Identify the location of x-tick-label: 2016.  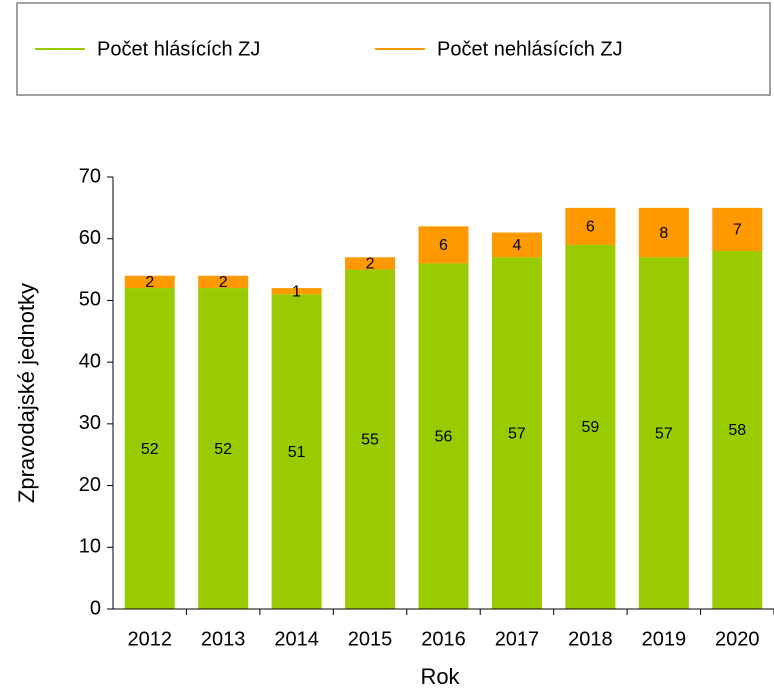
(443, 639).